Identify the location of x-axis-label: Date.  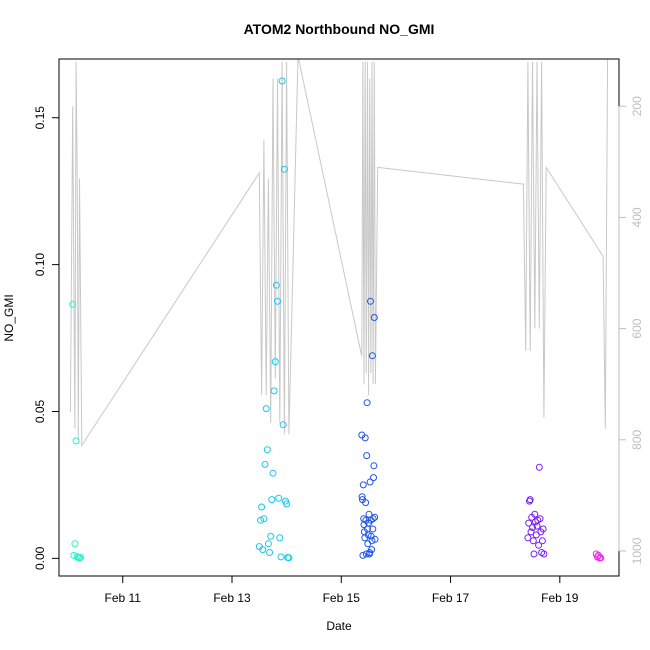
(339, 626).